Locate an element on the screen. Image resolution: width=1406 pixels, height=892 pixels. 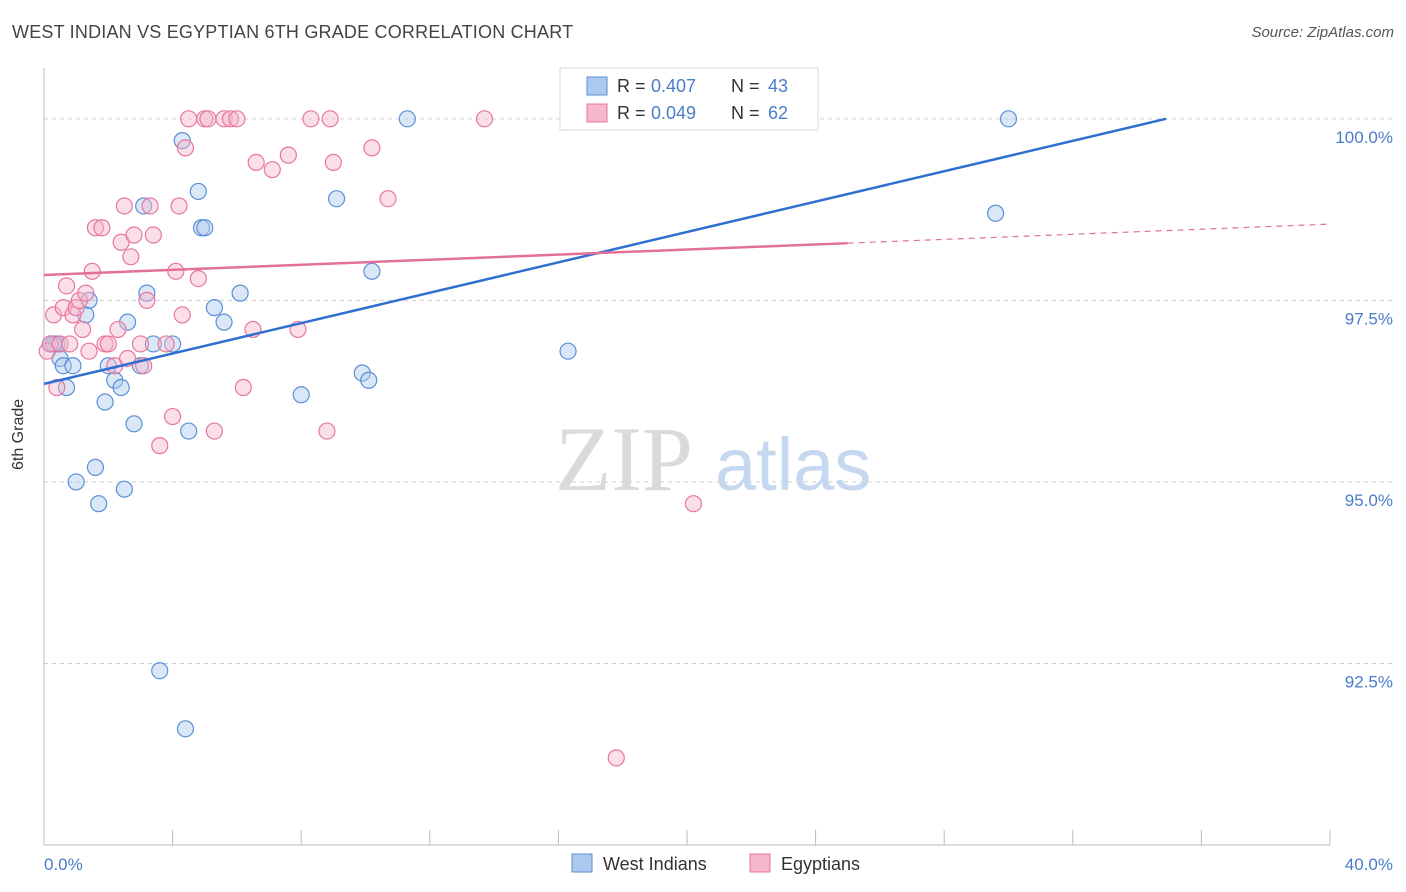
bottom-legend-swatch-egyptians is located at coordinates (760, 863).